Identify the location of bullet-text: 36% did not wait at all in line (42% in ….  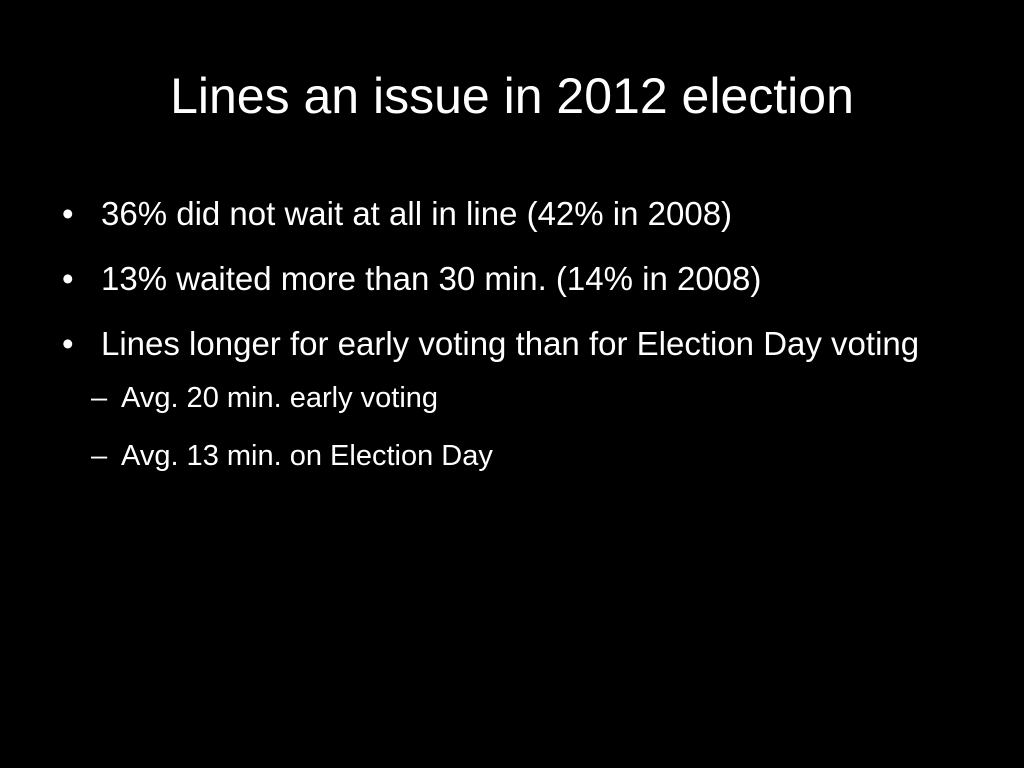
(417, 213).